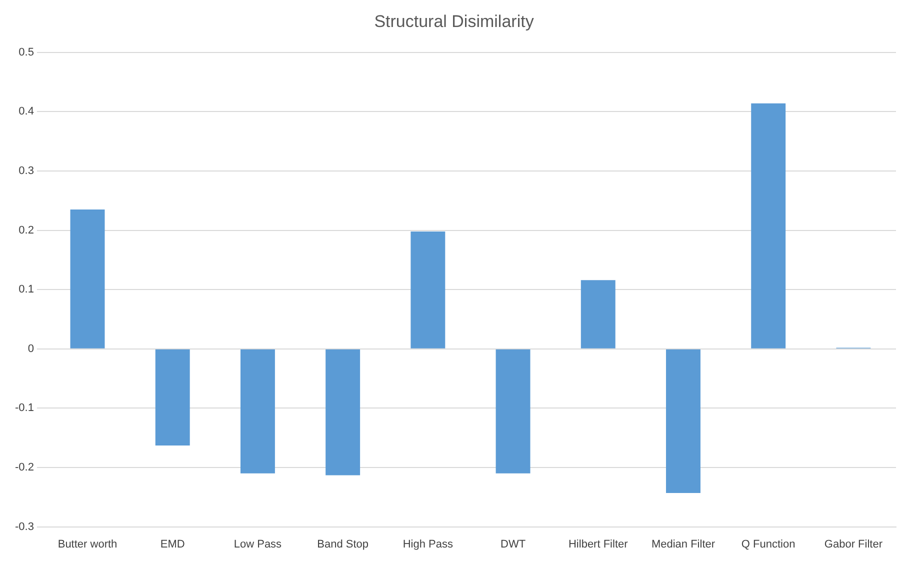  What do you see at coordinates (24, 526) in the screenshot?
I see `y-tick-label: -0.3` at bounding box center [24, 526].